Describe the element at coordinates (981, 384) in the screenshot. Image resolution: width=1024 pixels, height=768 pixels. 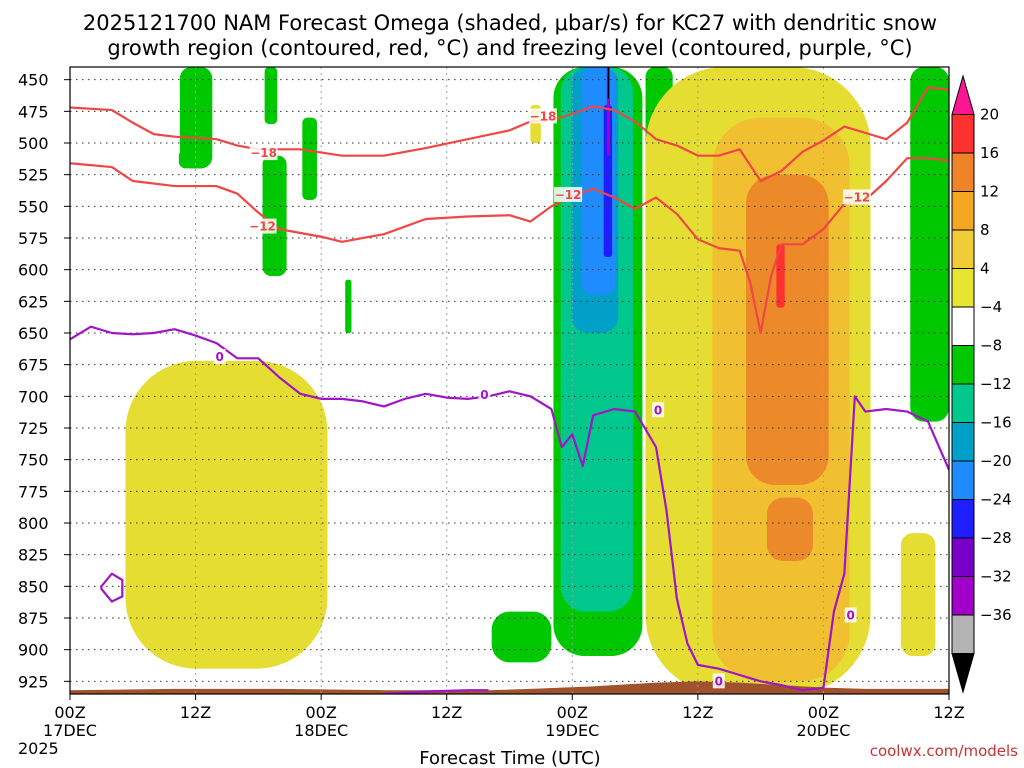
I see `colorbar: 20 16 12 8 4 −4 −8 −12 −16 −20 −24 −28 −32 −36` at that location.